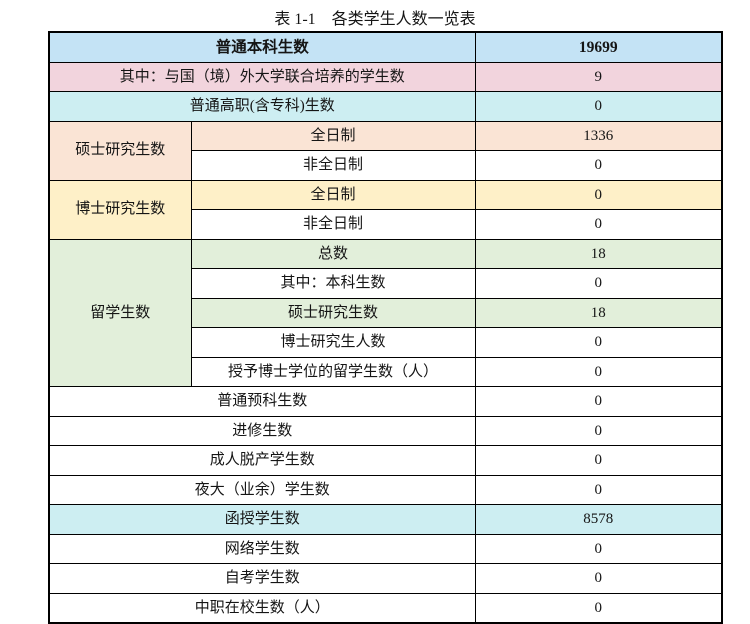 This screenshot has height=624, width=750. Describe the element at coordinates (262, 401) in the screenshot. I see `row-label-cell: 普通预科生数` at that location.